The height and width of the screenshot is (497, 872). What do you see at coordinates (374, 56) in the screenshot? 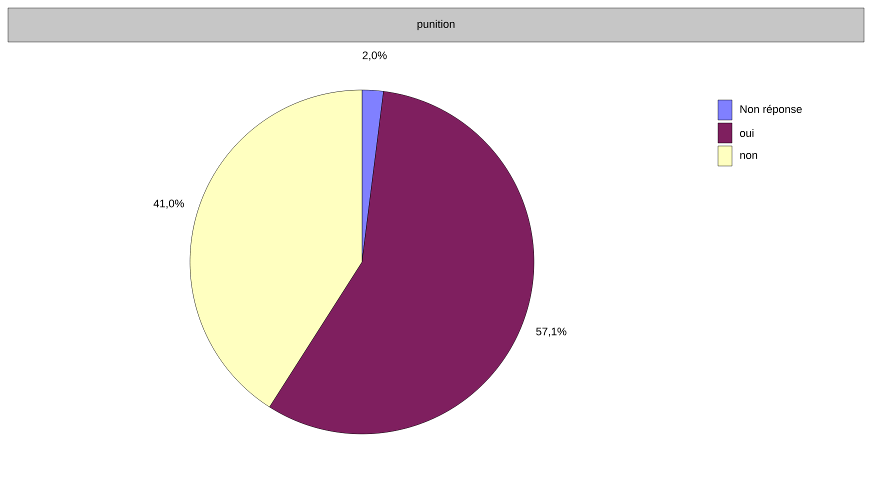
I see `data-label: 2,0%` at bounding box center [374, 56].